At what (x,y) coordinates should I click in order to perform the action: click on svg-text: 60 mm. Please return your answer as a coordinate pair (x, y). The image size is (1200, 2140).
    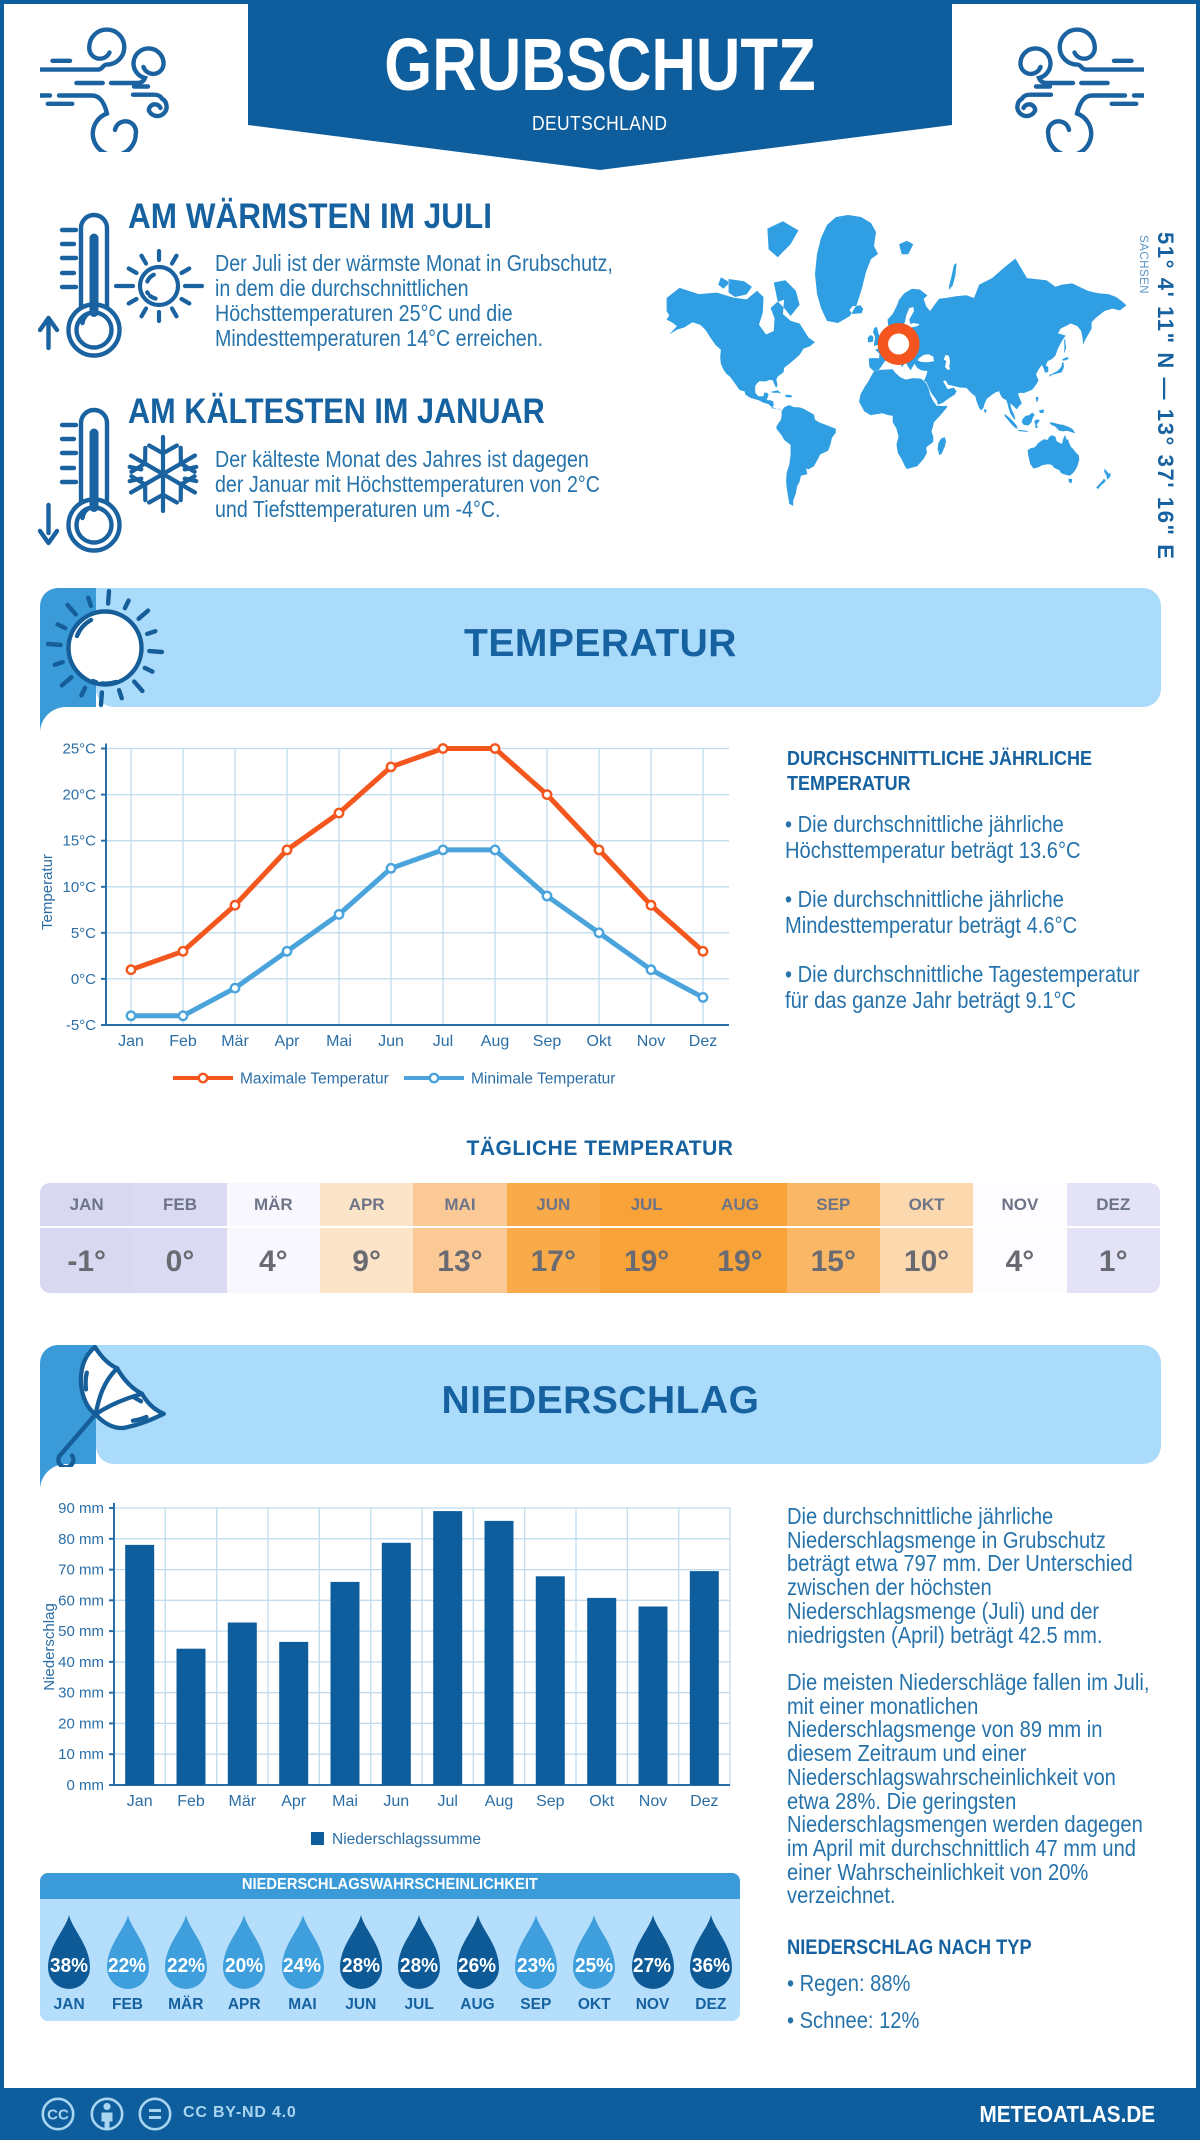
    Looking at the image, I should click on (81, 1600).